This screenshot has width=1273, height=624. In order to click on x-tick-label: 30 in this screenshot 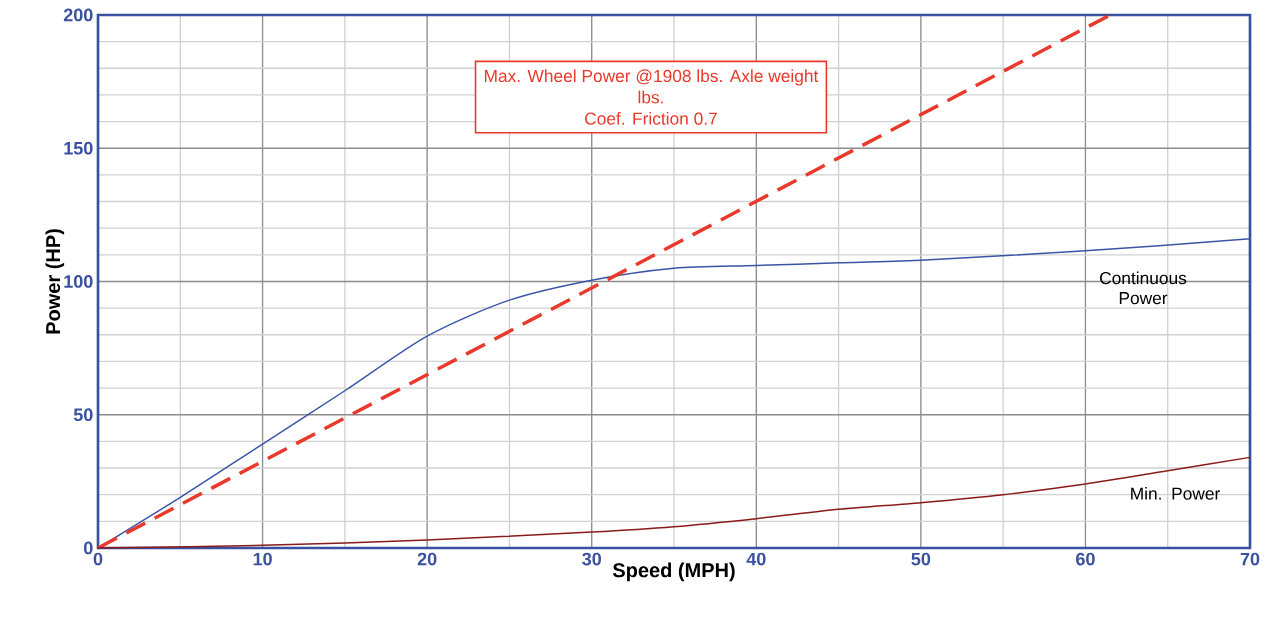, I will do `click(591, 559)`.